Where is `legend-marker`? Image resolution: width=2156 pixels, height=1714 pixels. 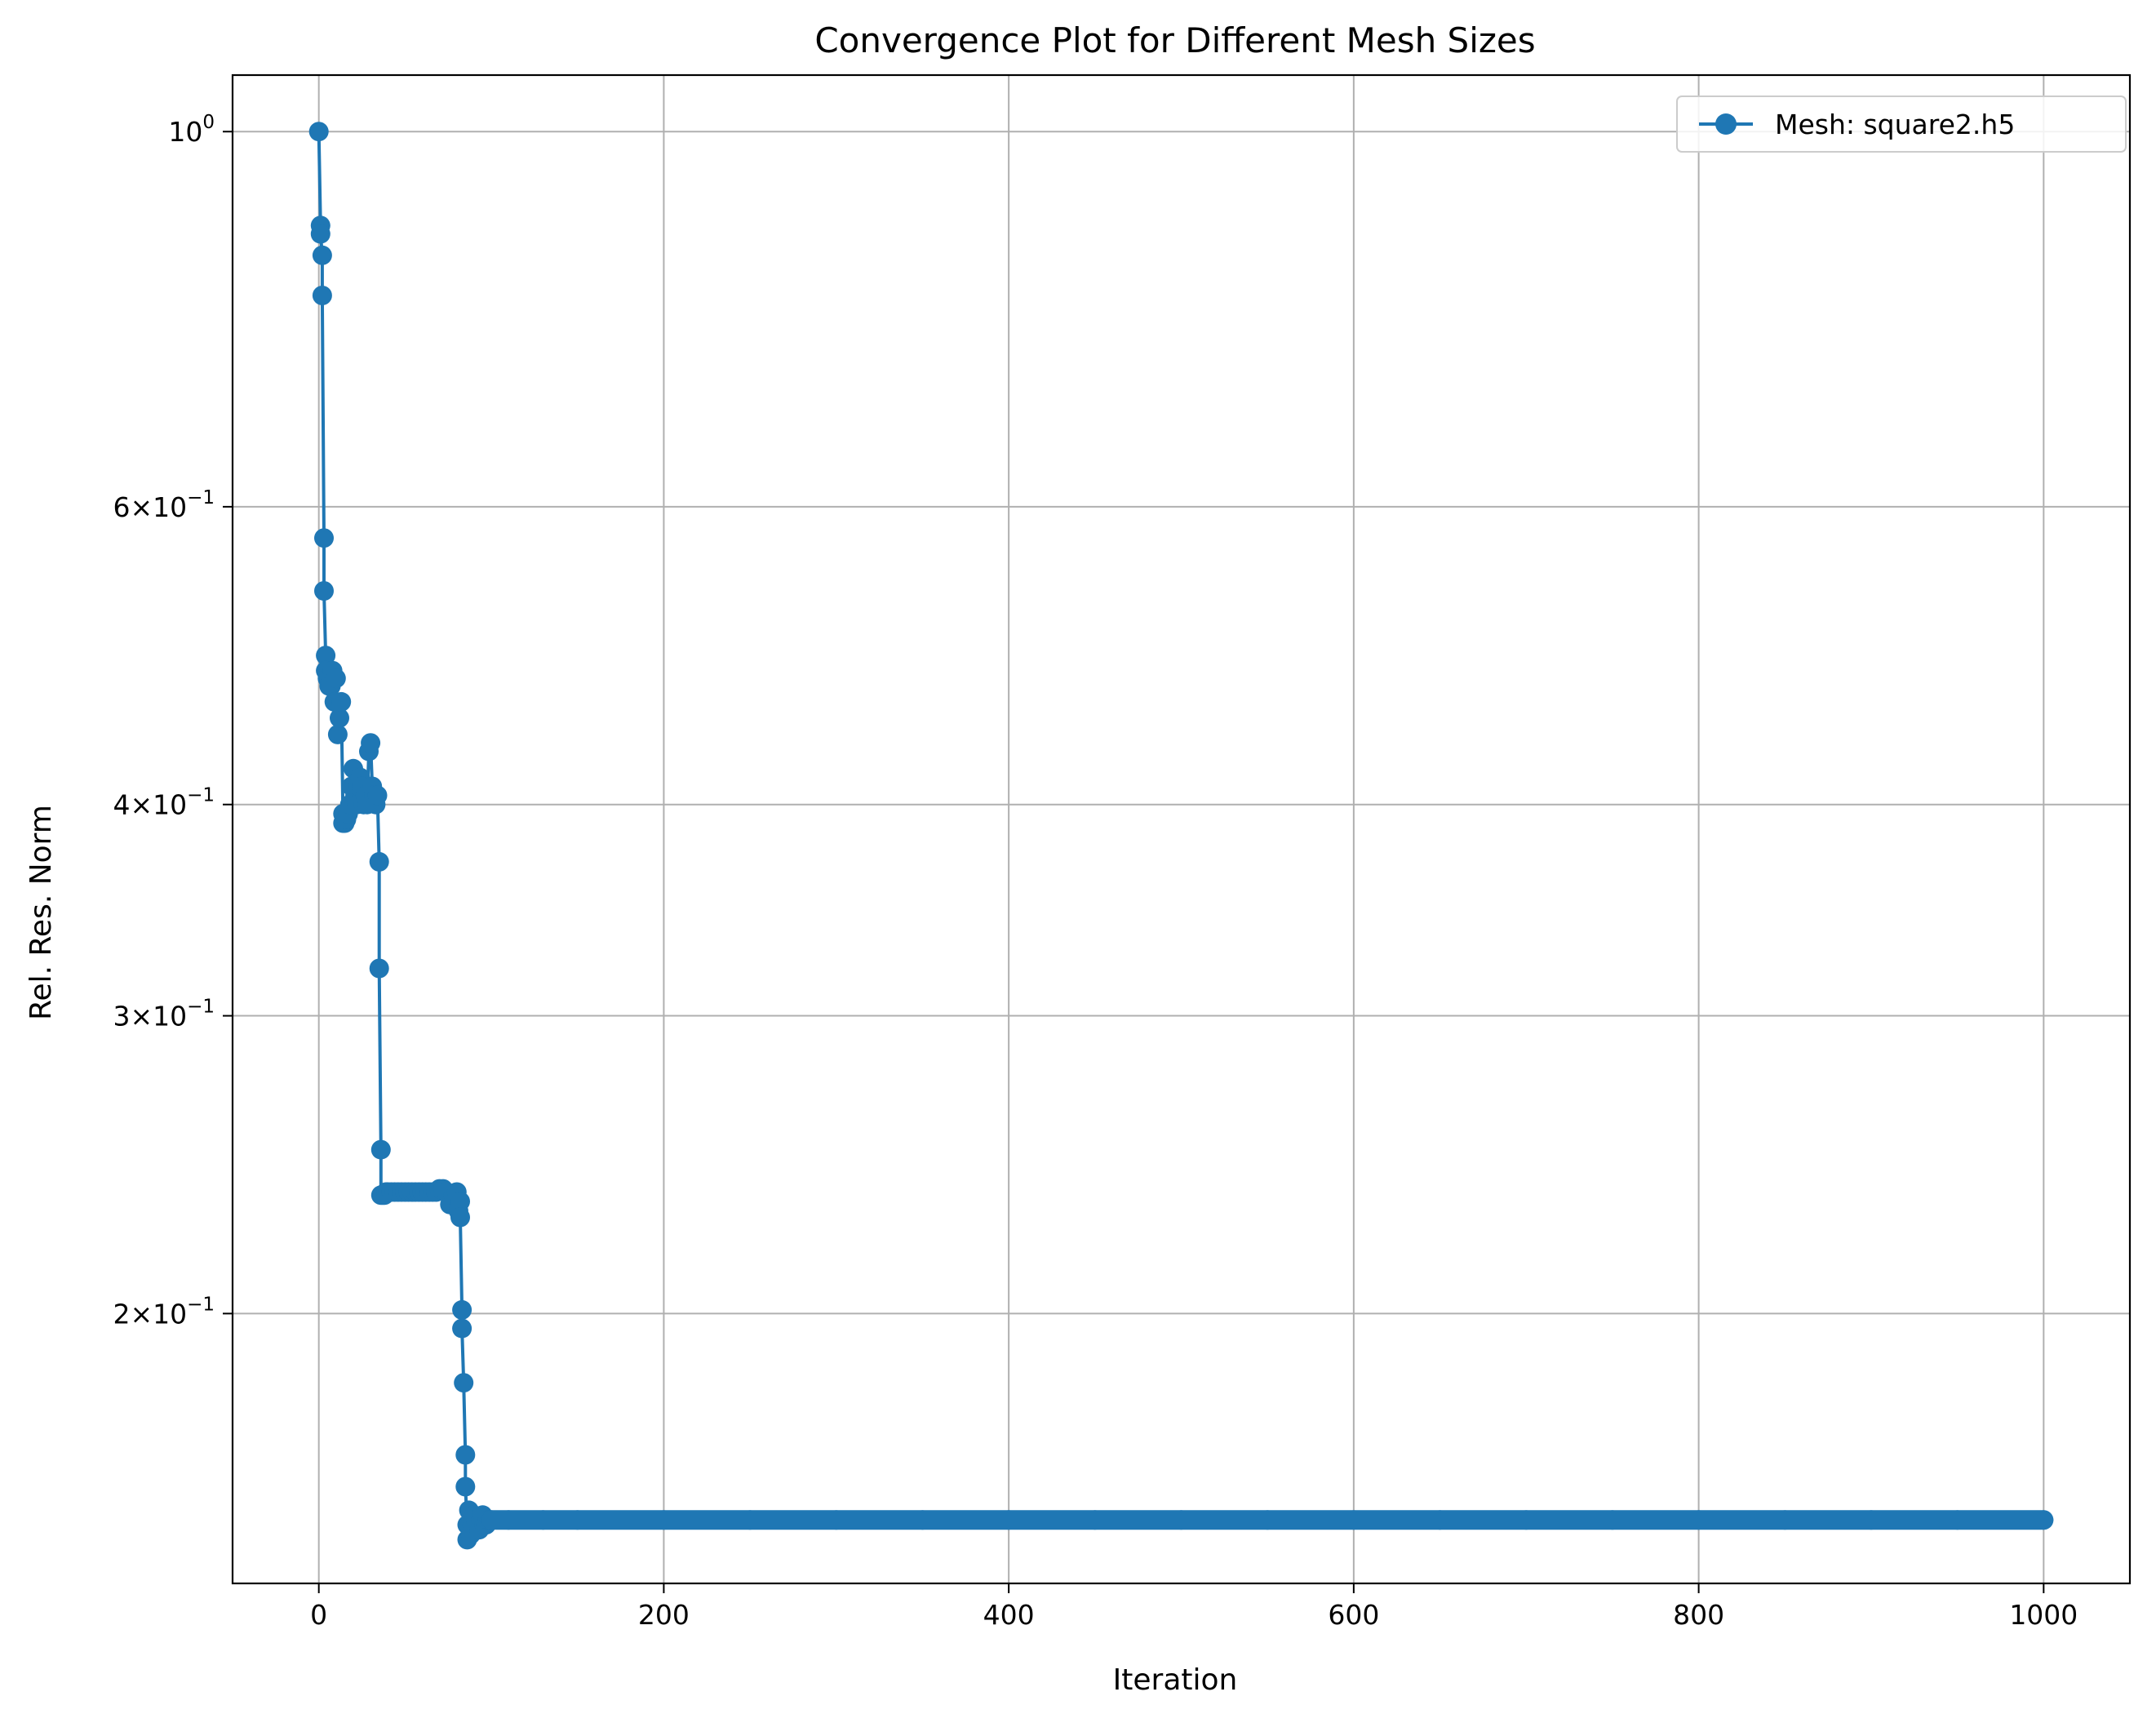 legend-marker is located at coordinates (1726, 124).